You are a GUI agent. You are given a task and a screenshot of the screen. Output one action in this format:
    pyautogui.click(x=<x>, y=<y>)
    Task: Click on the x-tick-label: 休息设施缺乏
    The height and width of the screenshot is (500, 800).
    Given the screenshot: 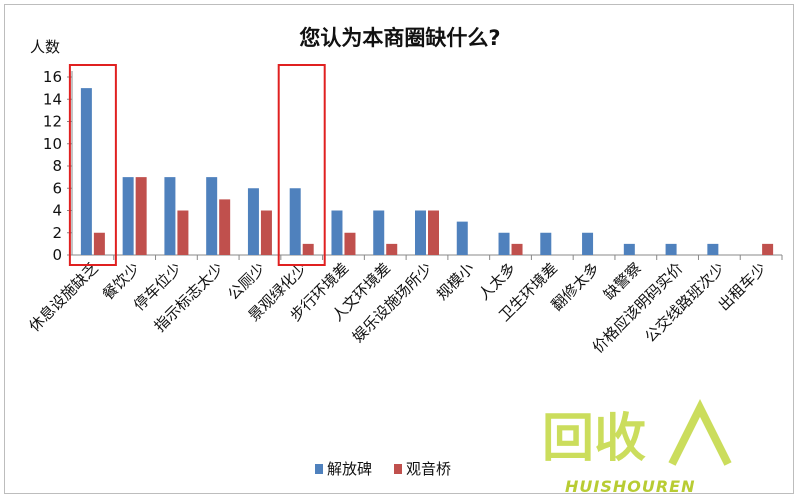 What is the action you would take?
    pyautogui.click(x=63, y=297)
    